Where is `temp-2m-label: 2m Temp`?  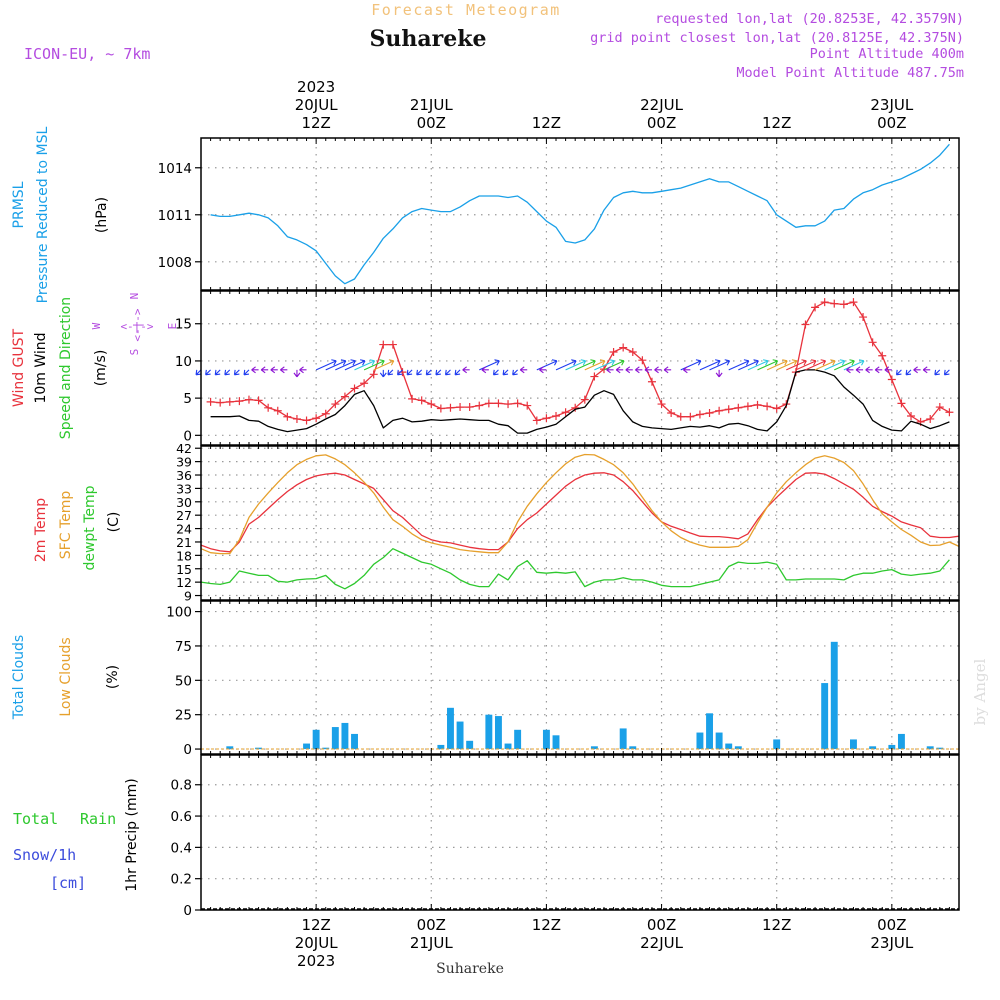 temp-2m-label: 2m Temp is located at coordinates (41, 530).